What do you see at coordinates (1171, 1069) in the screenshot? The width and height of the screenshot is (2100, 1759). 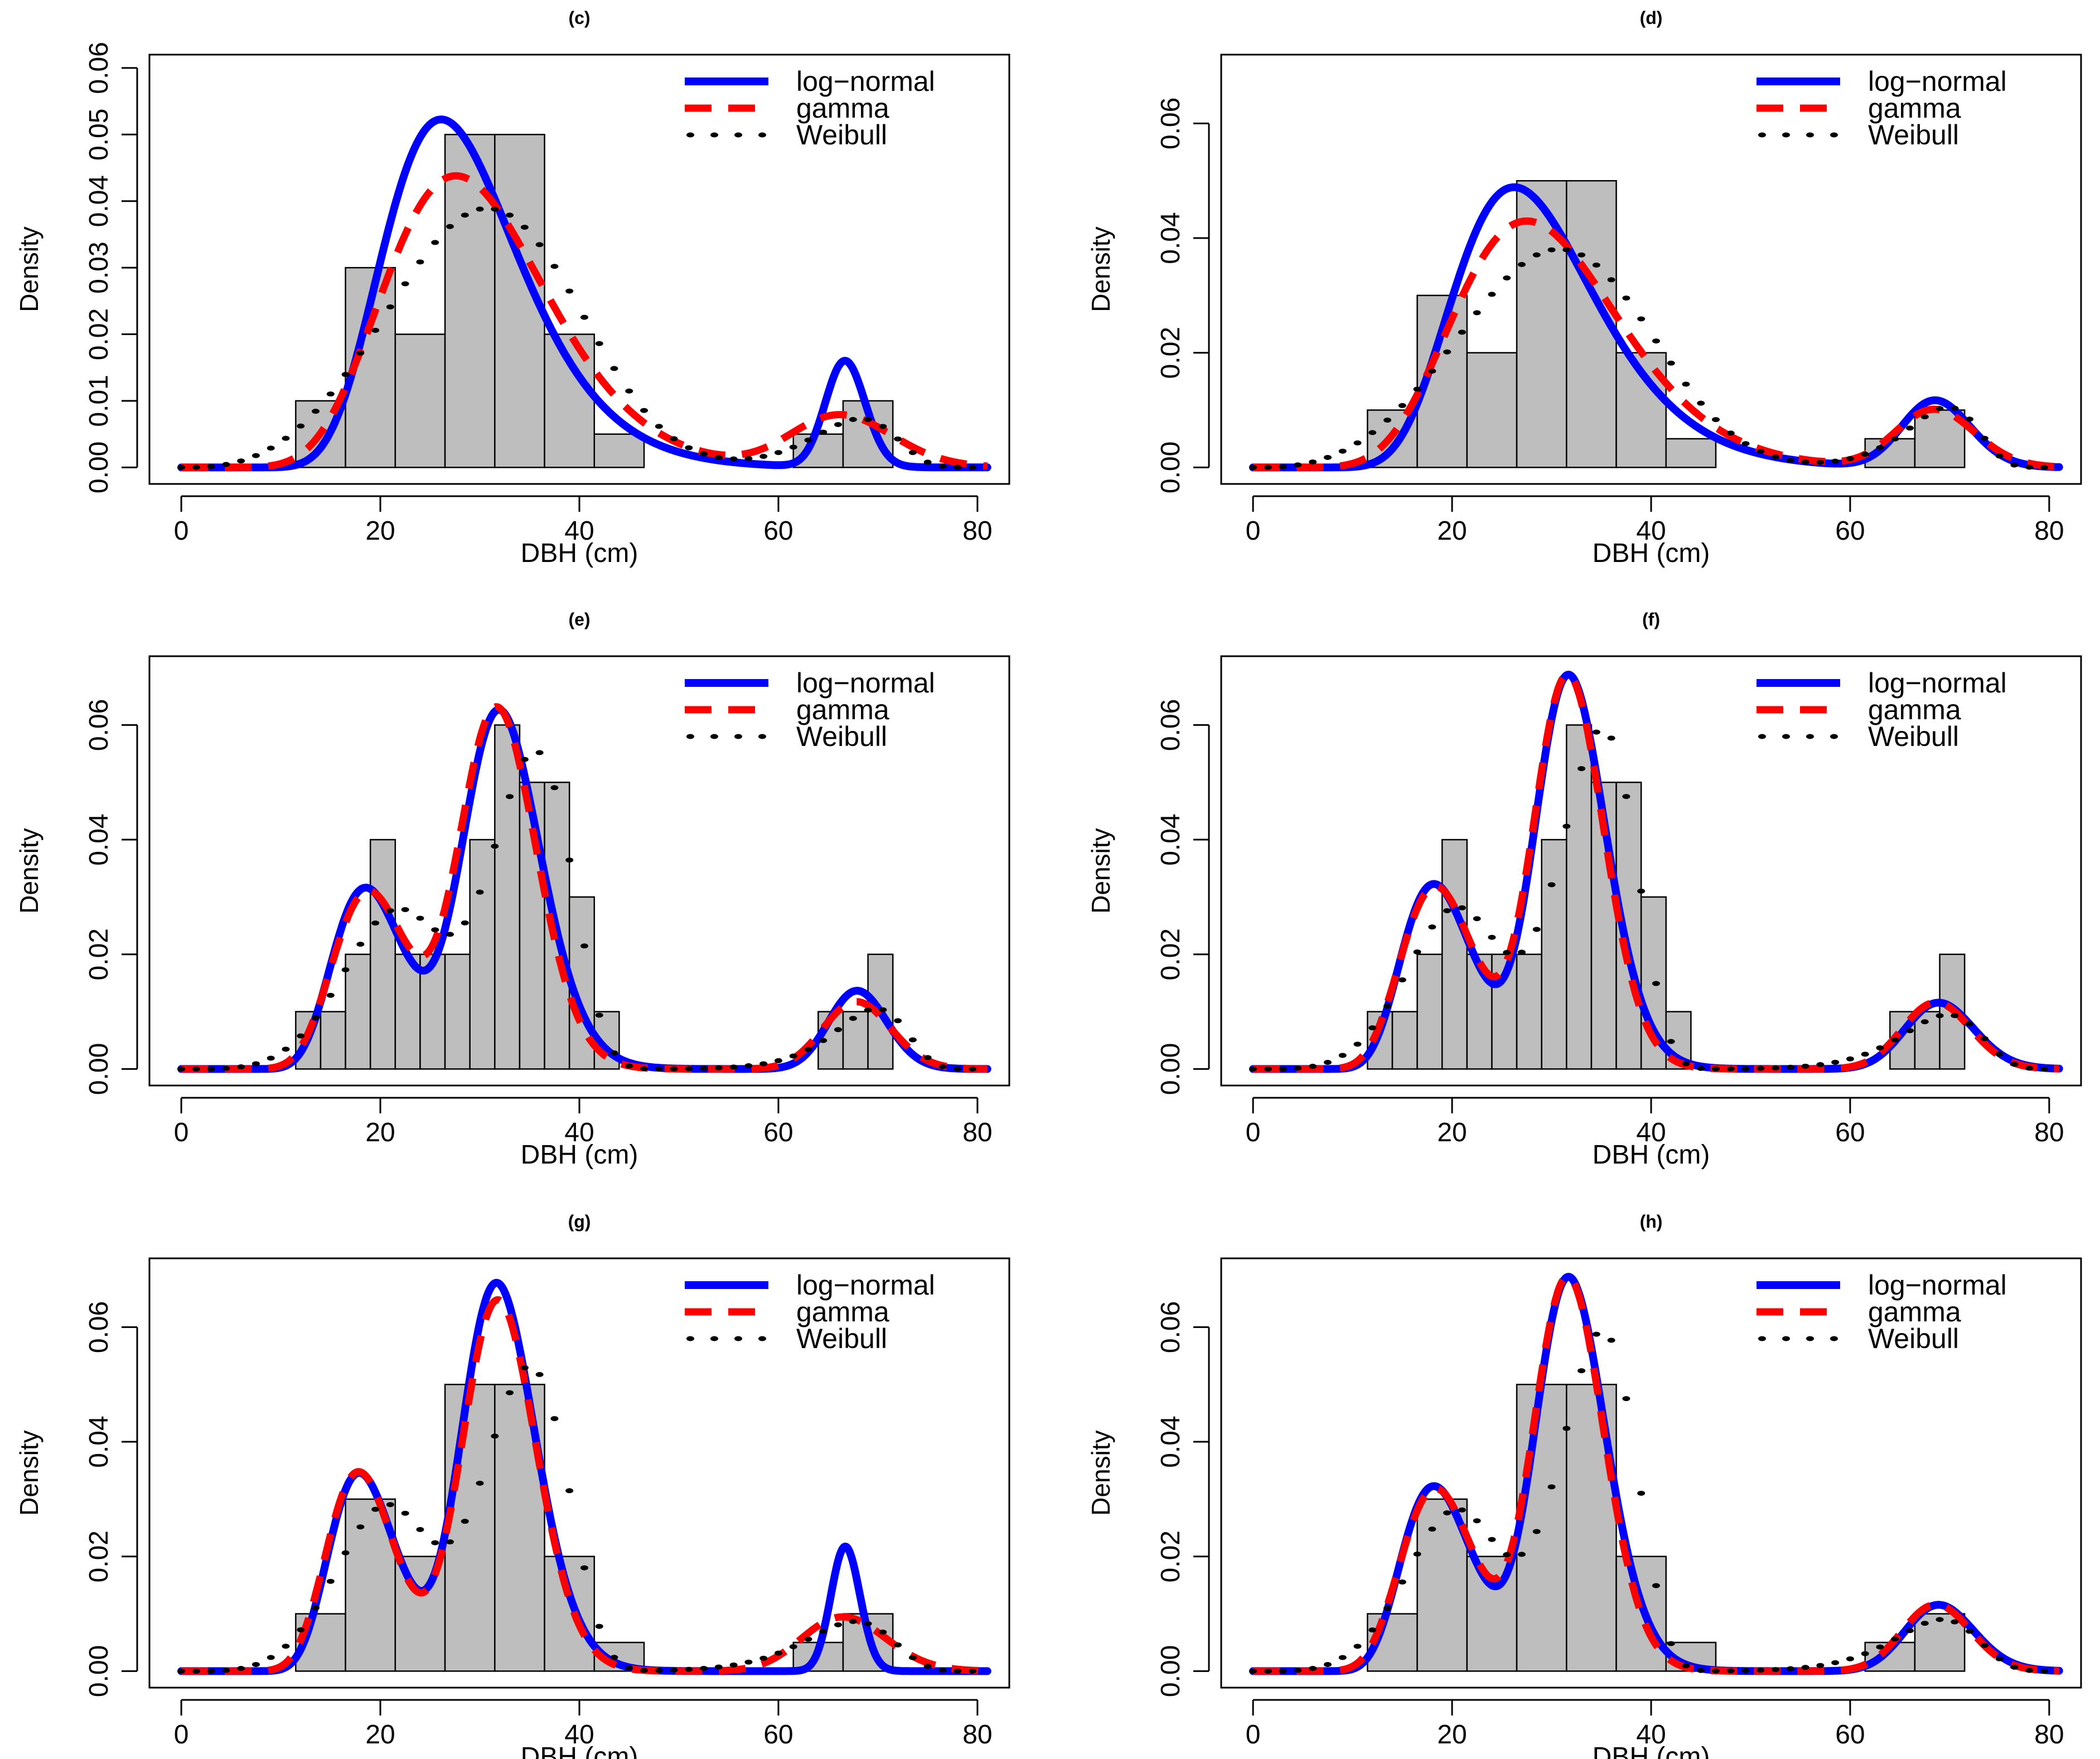 I see `y-tick-label: 0.00` at bounding box center [1171, 1069].